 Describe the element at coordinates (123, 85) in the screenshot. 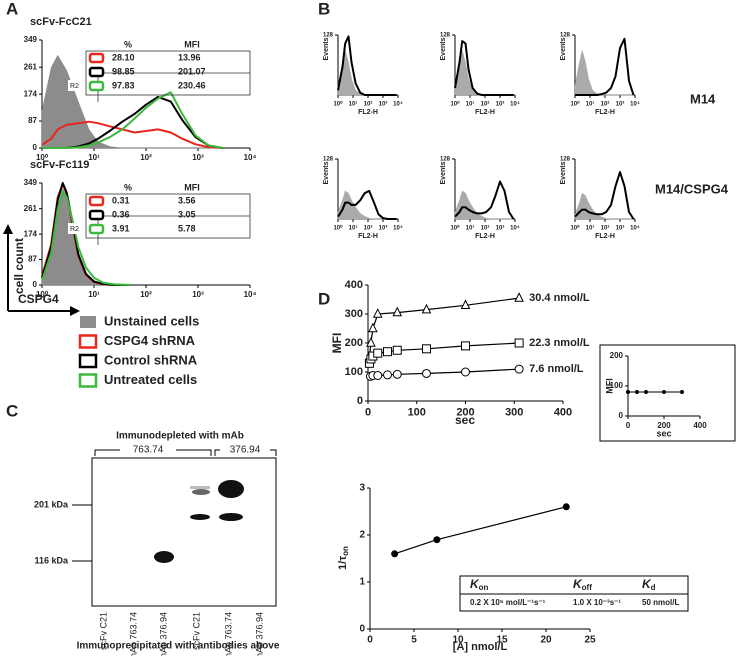

I see `stats-value: 97.83` at that location.